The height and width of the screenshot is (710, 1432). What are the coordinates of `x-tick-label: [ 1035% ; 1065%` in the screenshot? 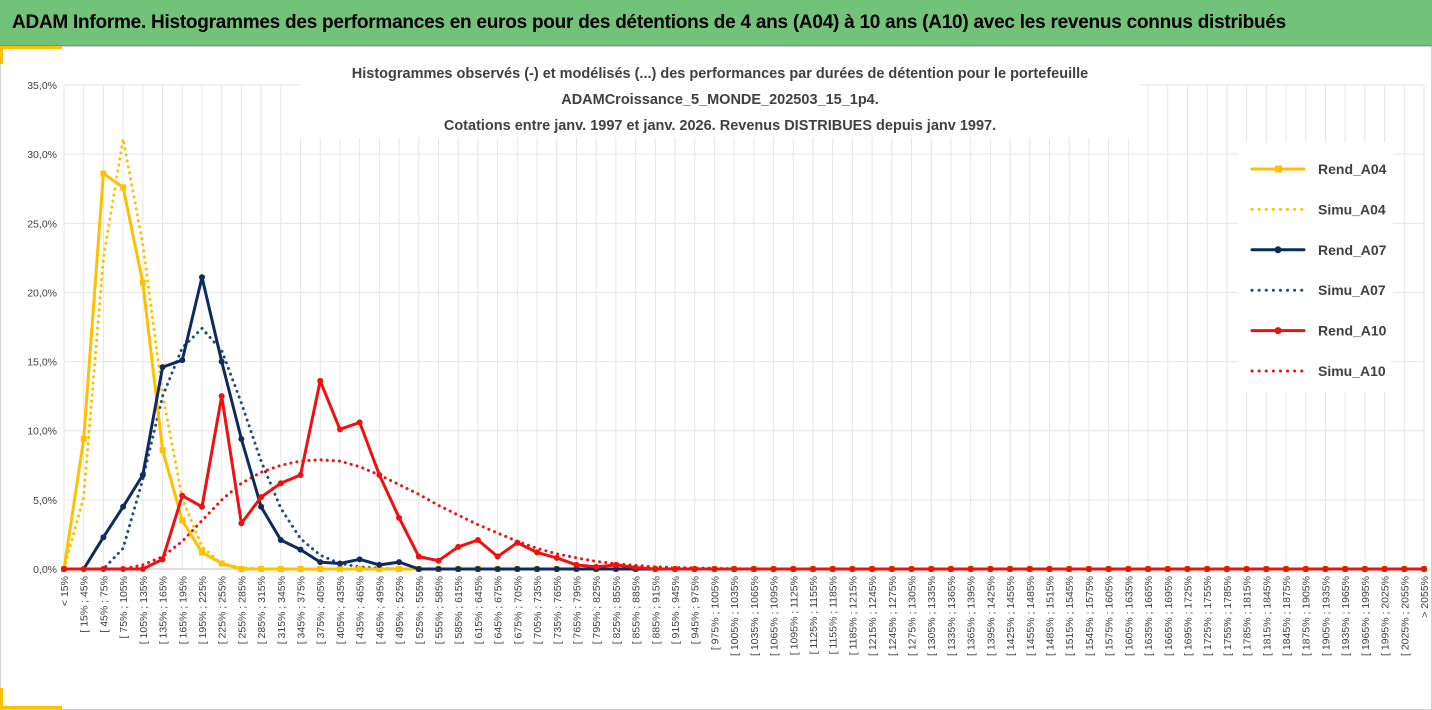 It's located at (755, 616).